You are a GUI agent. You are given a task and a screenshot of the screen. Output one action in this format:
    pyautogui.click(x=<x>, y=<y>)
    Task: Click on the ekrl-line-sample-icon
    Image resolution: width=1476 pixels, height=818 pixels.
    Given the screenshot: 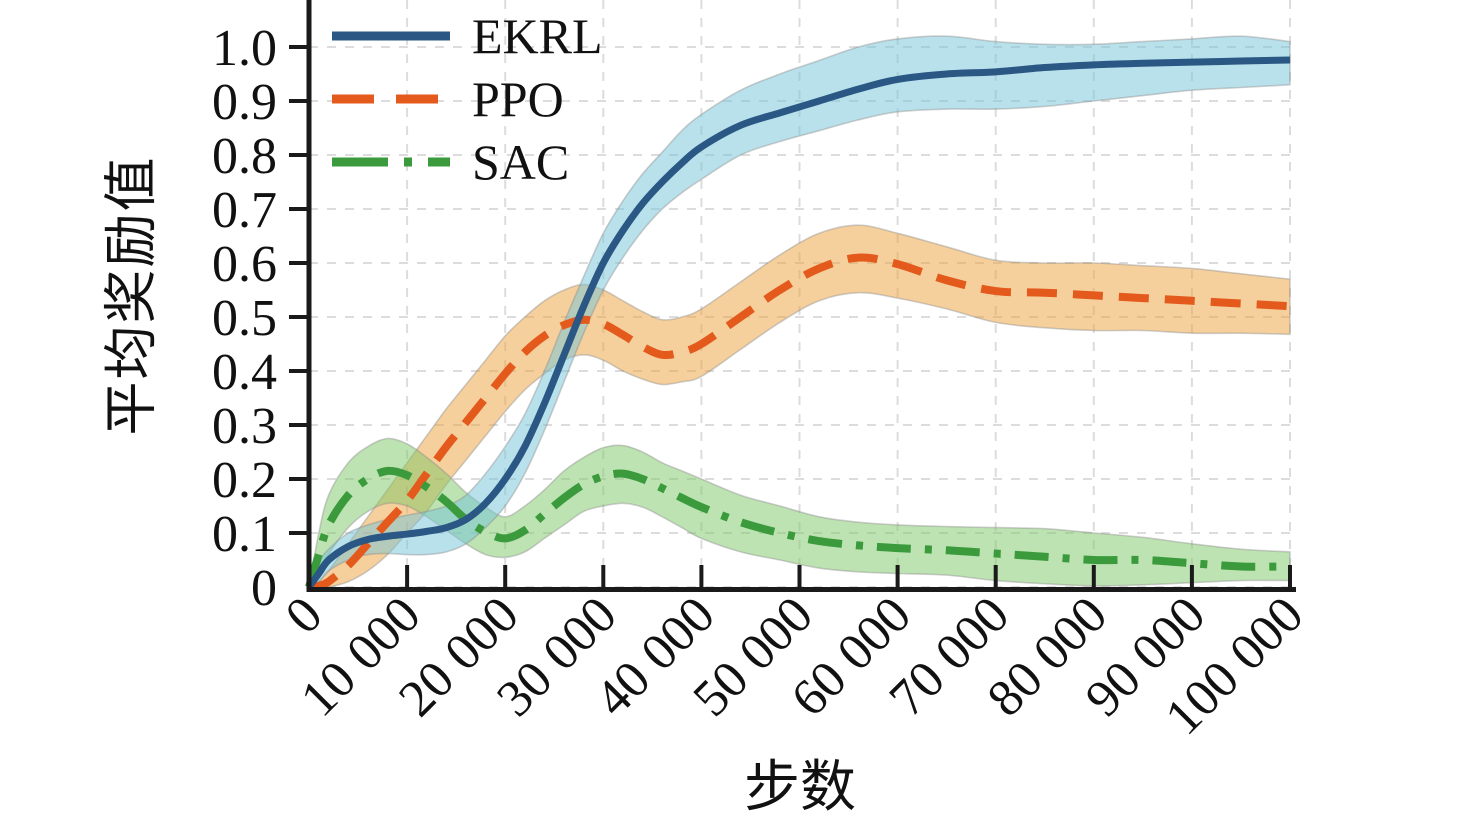 What is the action you would take?
    pyautogui.click(x=391, y=35)
    